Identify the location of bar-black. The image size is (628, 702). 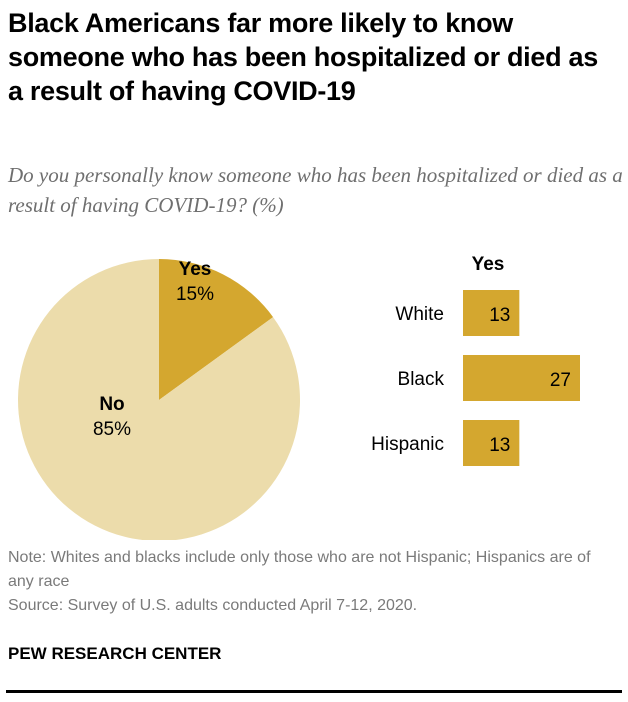
(521, 378).